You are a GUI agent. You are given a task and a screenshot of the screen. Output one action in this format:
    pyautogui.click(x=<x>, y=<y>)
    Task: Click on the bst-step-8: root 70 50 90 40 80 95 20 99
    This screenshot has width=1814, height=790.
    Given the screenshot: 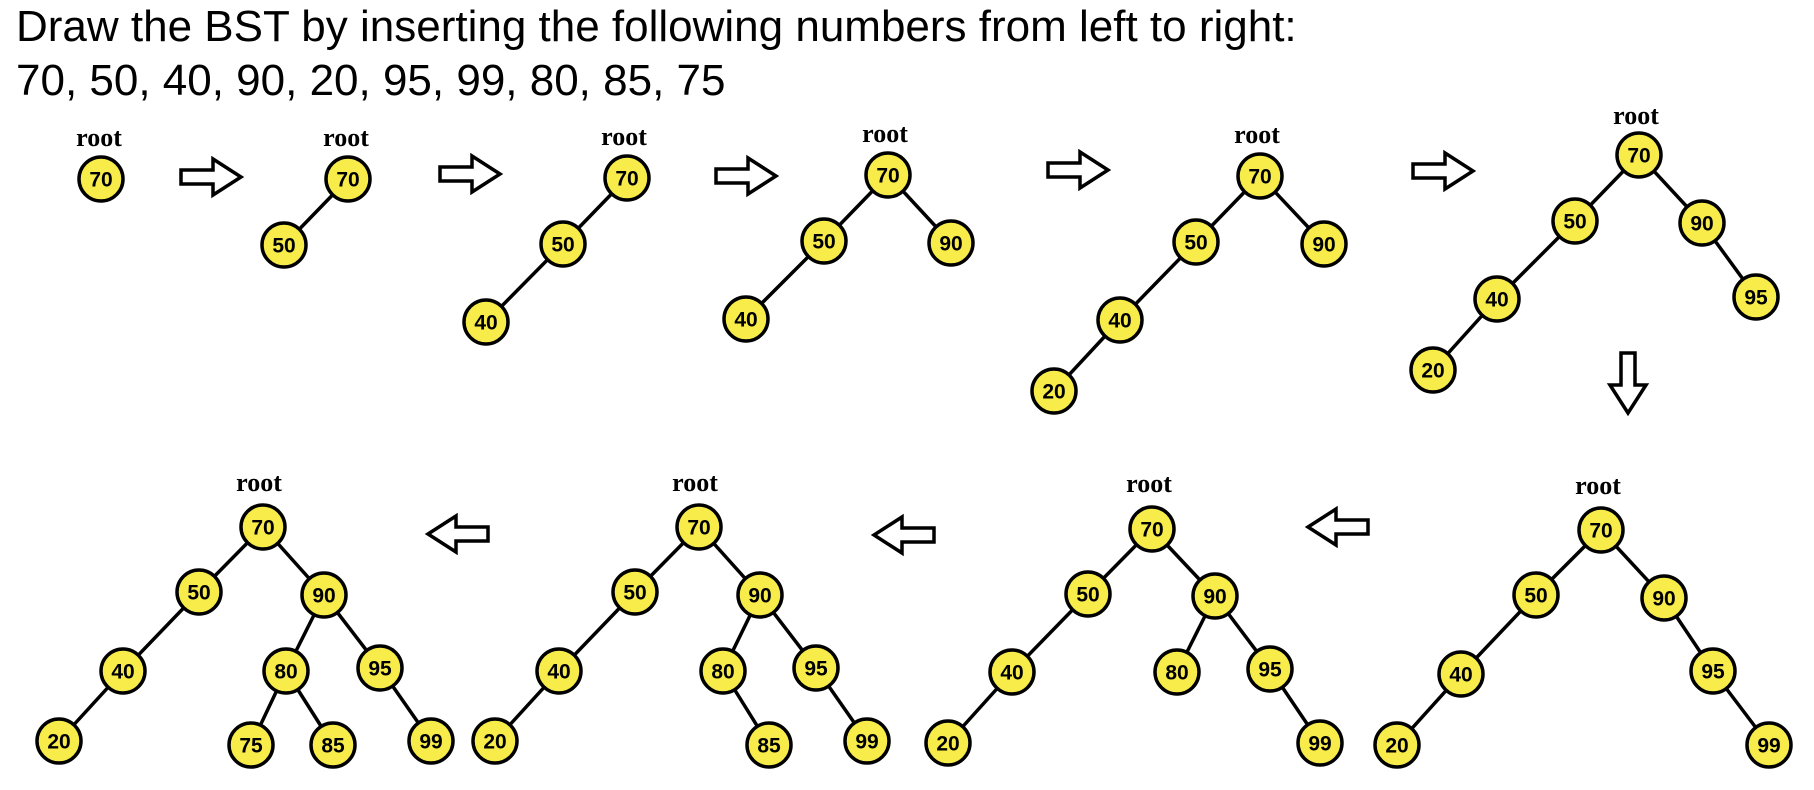 What is the action you would take?
    pyautogui.click(x=1134, y=618)
    